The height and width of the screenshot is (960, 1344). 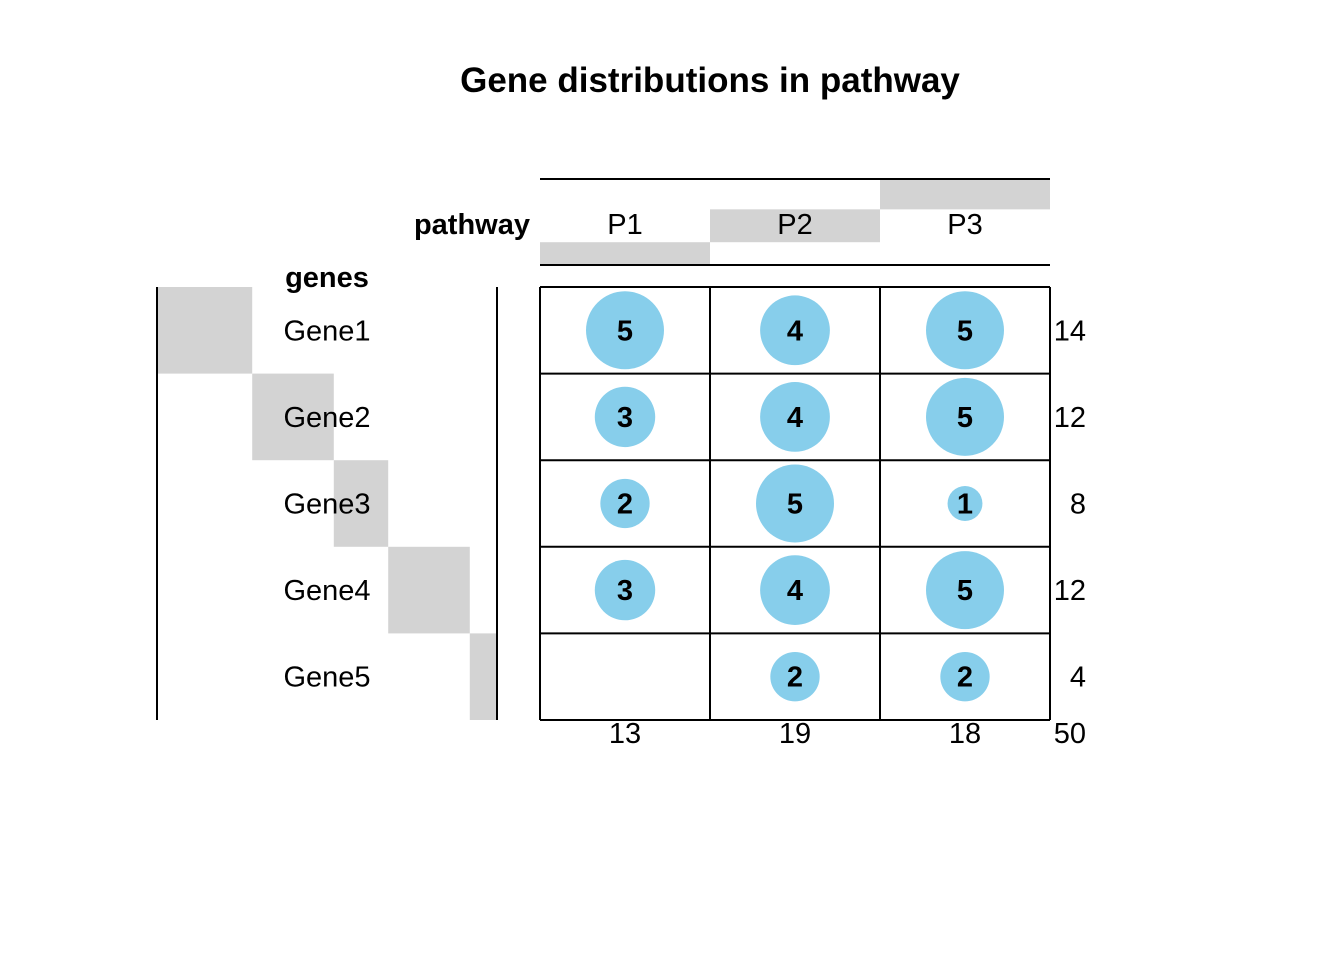 What do you see at coordinates (625, 253) in the screenshot?
I see `column-bar-p1` at bounding box center [625, 253].